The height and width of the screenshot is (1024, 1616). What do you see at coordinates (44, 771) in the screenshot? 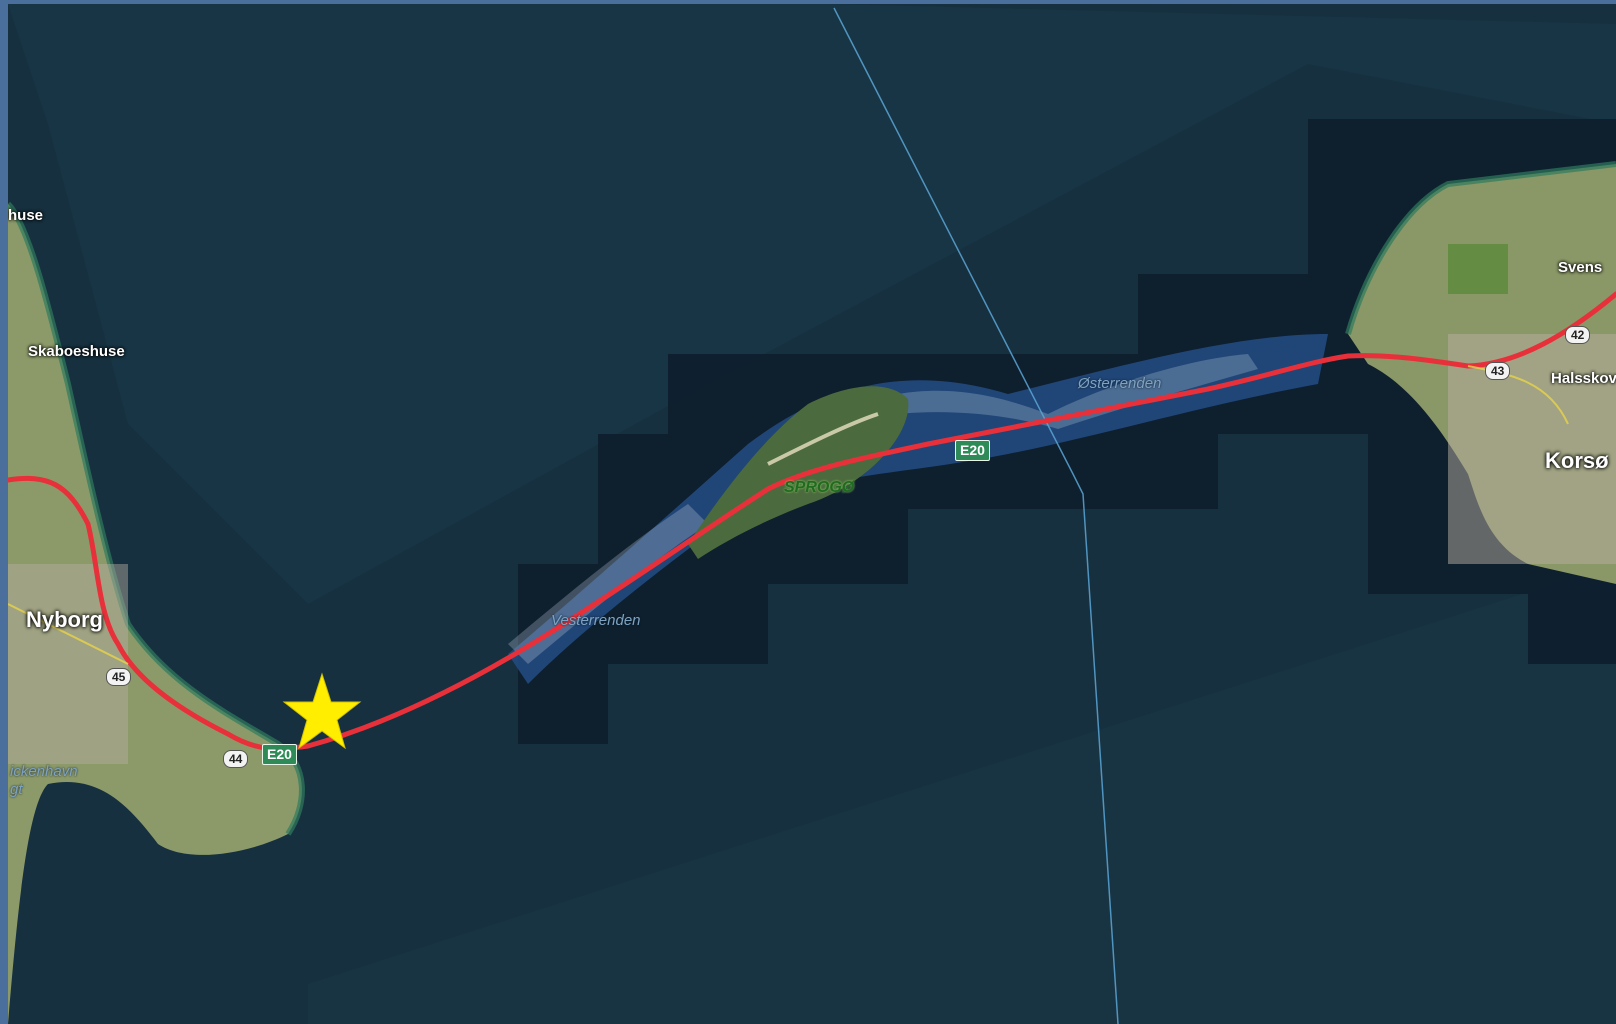
I see `water-label-ickenhavn: ickenhavn` at bounding box center [44, 771].